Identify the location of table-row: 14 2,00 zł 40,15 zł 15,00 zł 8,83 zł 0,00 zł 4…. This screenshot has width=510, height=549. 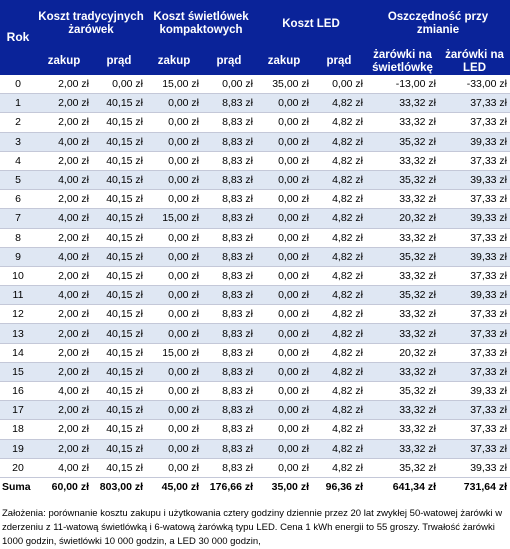
(255, 353).